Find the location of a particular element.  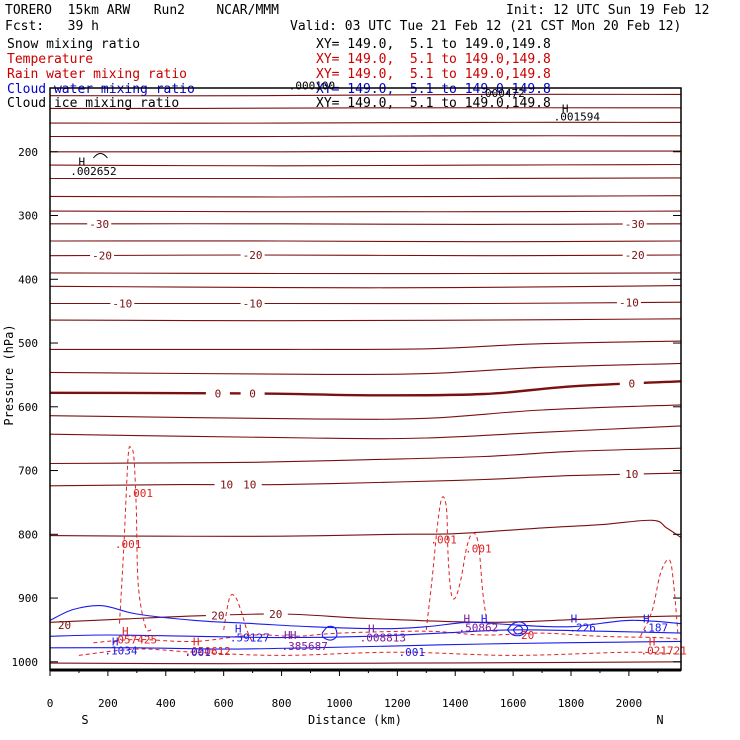

extremum-value: .226 is located at coordinates (582, 627).